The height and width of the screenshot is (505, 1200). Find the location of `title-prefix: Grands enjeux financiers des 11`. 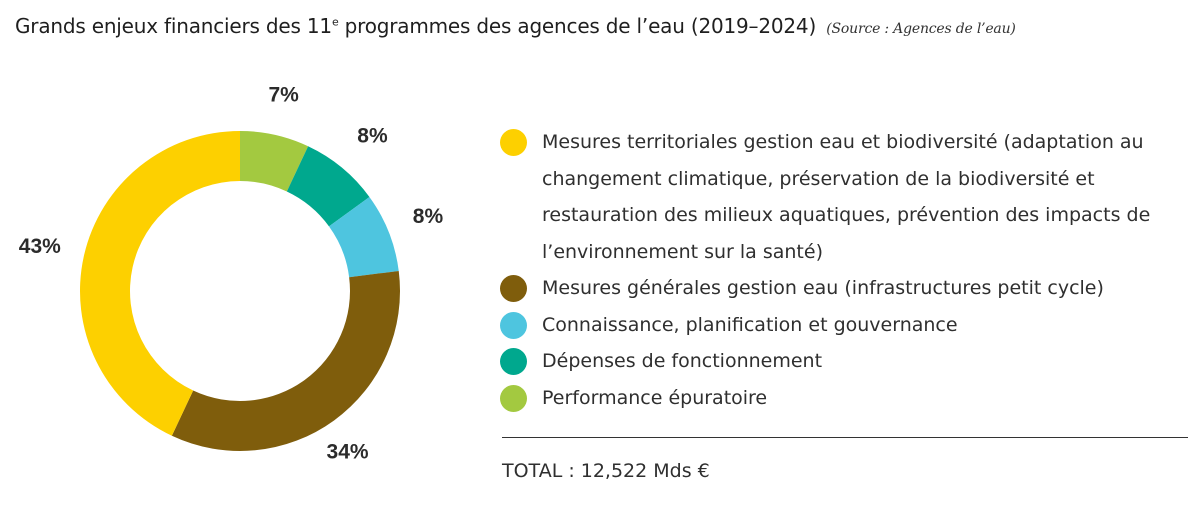

title-prefix: Grands enjeux financiers des 11 is located at coordinates (173, 26).